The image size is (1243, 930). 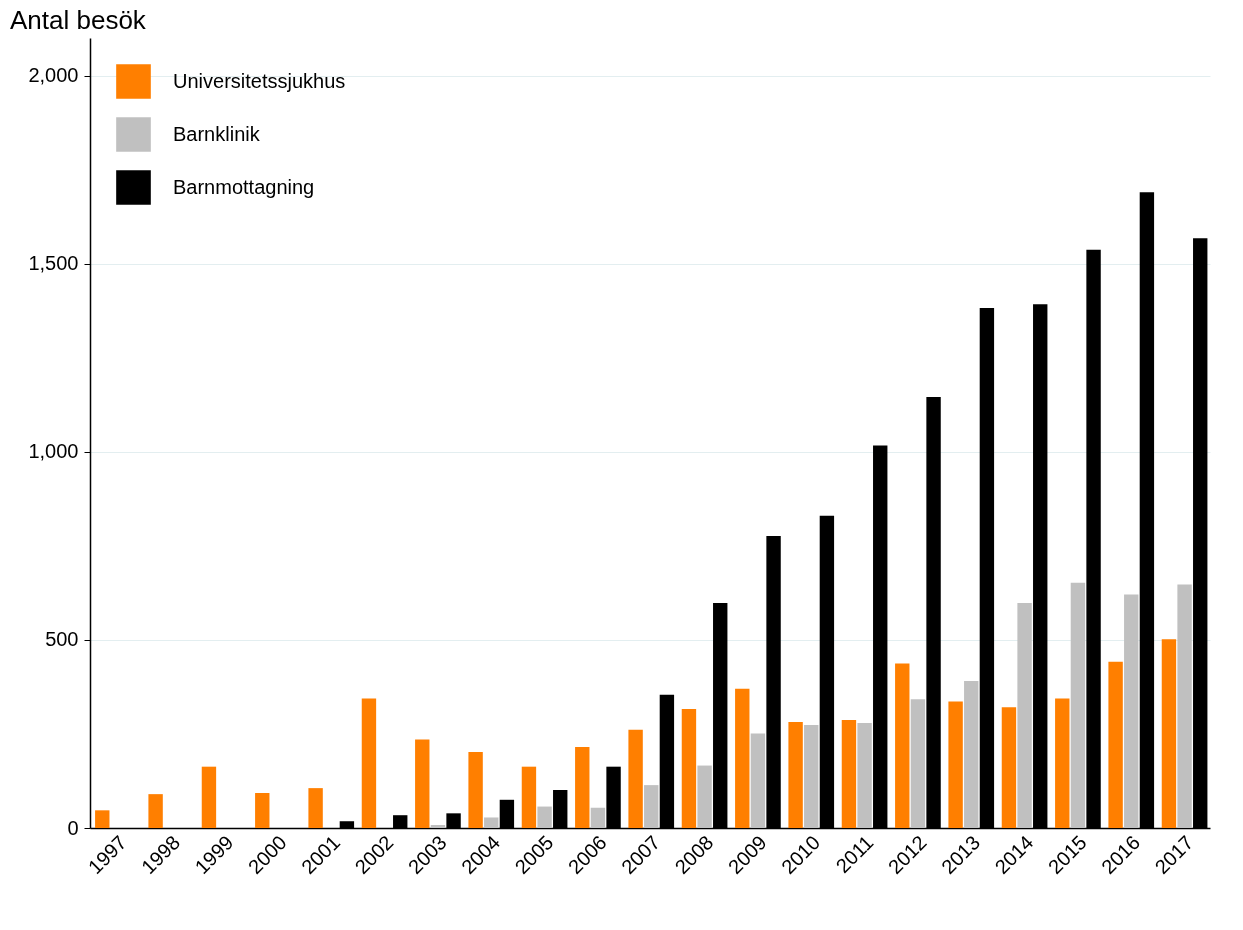 What do you see at coordinates (244, 186) in the screenshot?
I see `legend-label: Barnmottagning` at bounding box center [244, 186].